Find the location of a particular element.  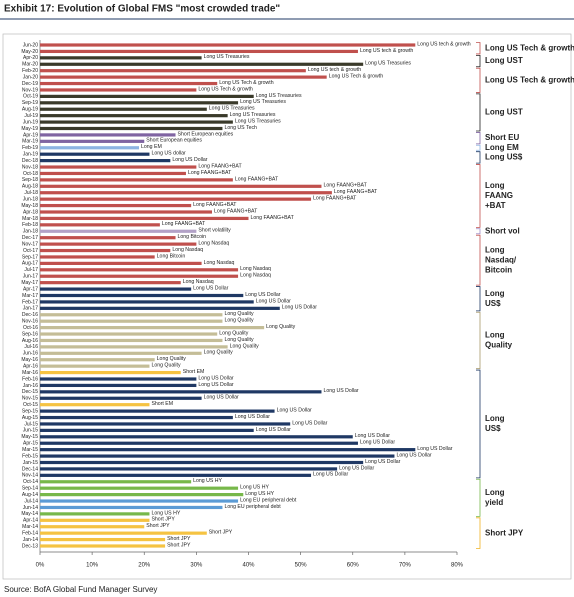

y-tick-label: Oct-17 is located at coordinates (30, 251).